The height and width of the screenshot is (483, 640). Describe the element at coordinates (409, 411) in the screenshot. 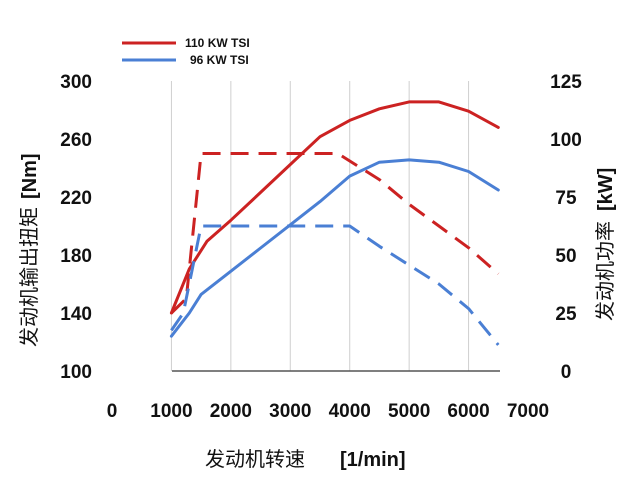

I see `x-tick-label: 5000` at that location.